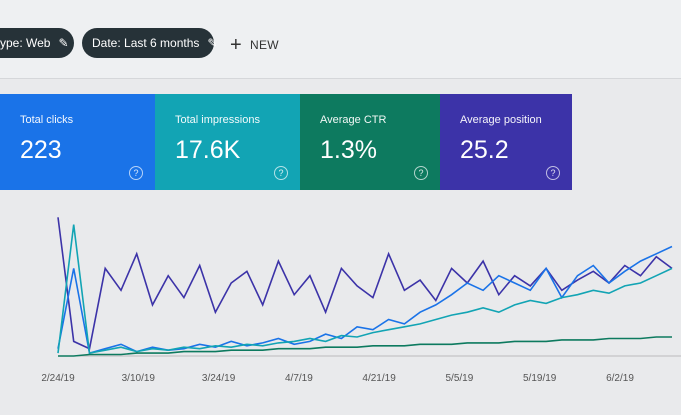  Describe the element at coordinates (219, 378) in the screenshot. I see `x-tick-label: 3/24/19` at that location.